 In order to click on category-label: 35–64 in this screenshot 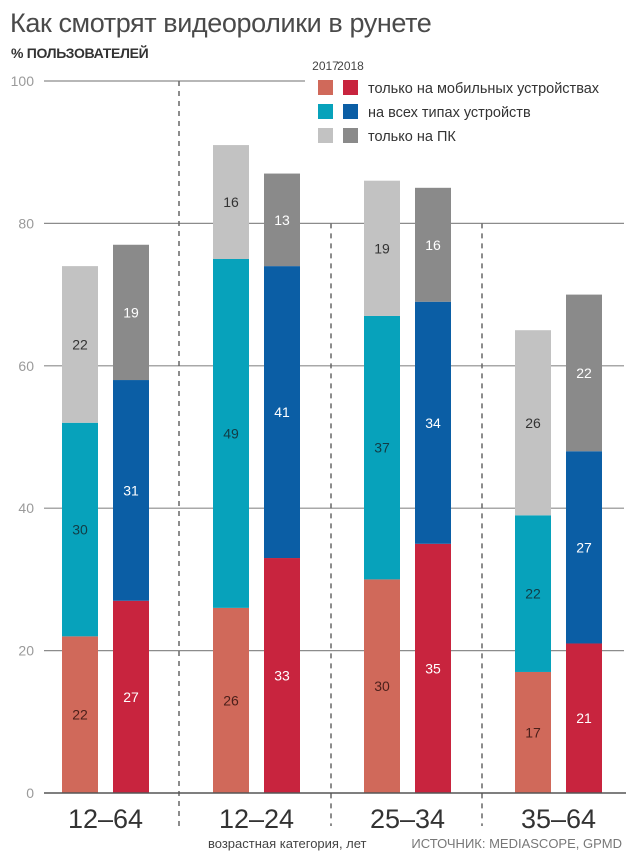, I will do `click(558, 819)`.